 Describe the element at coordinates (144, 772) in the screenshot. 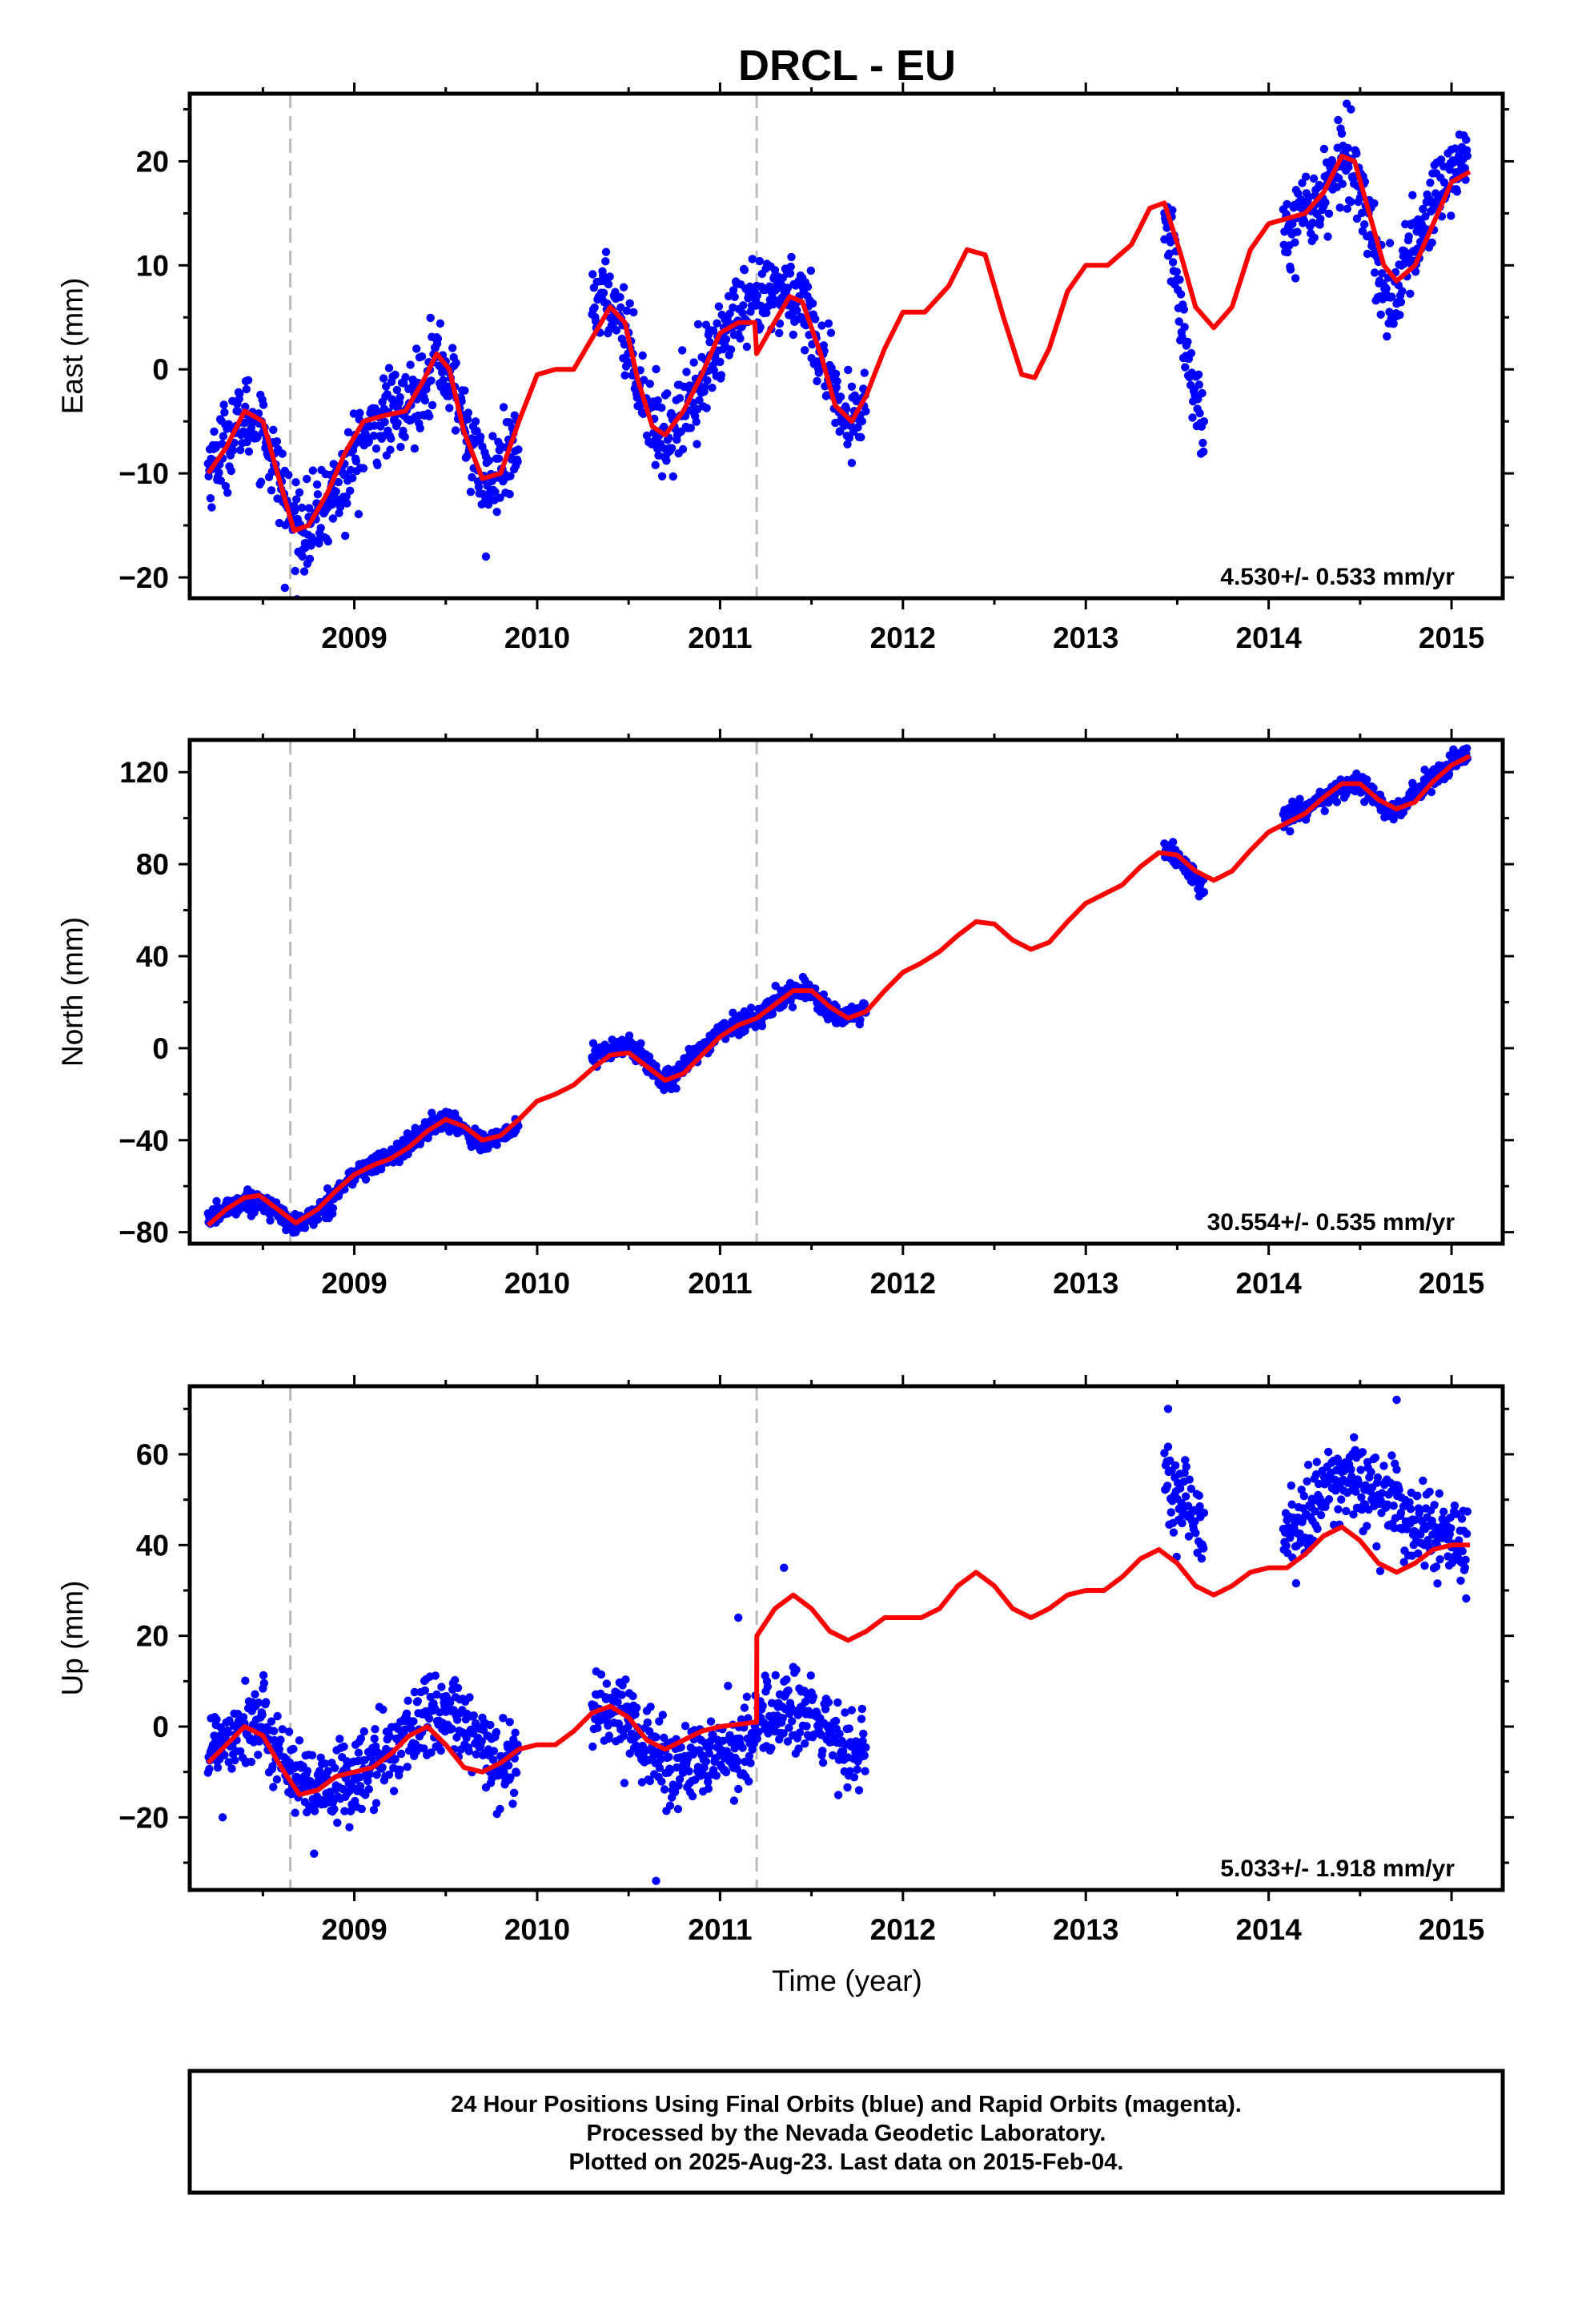

I see `y-tick-label: 120` at that location.